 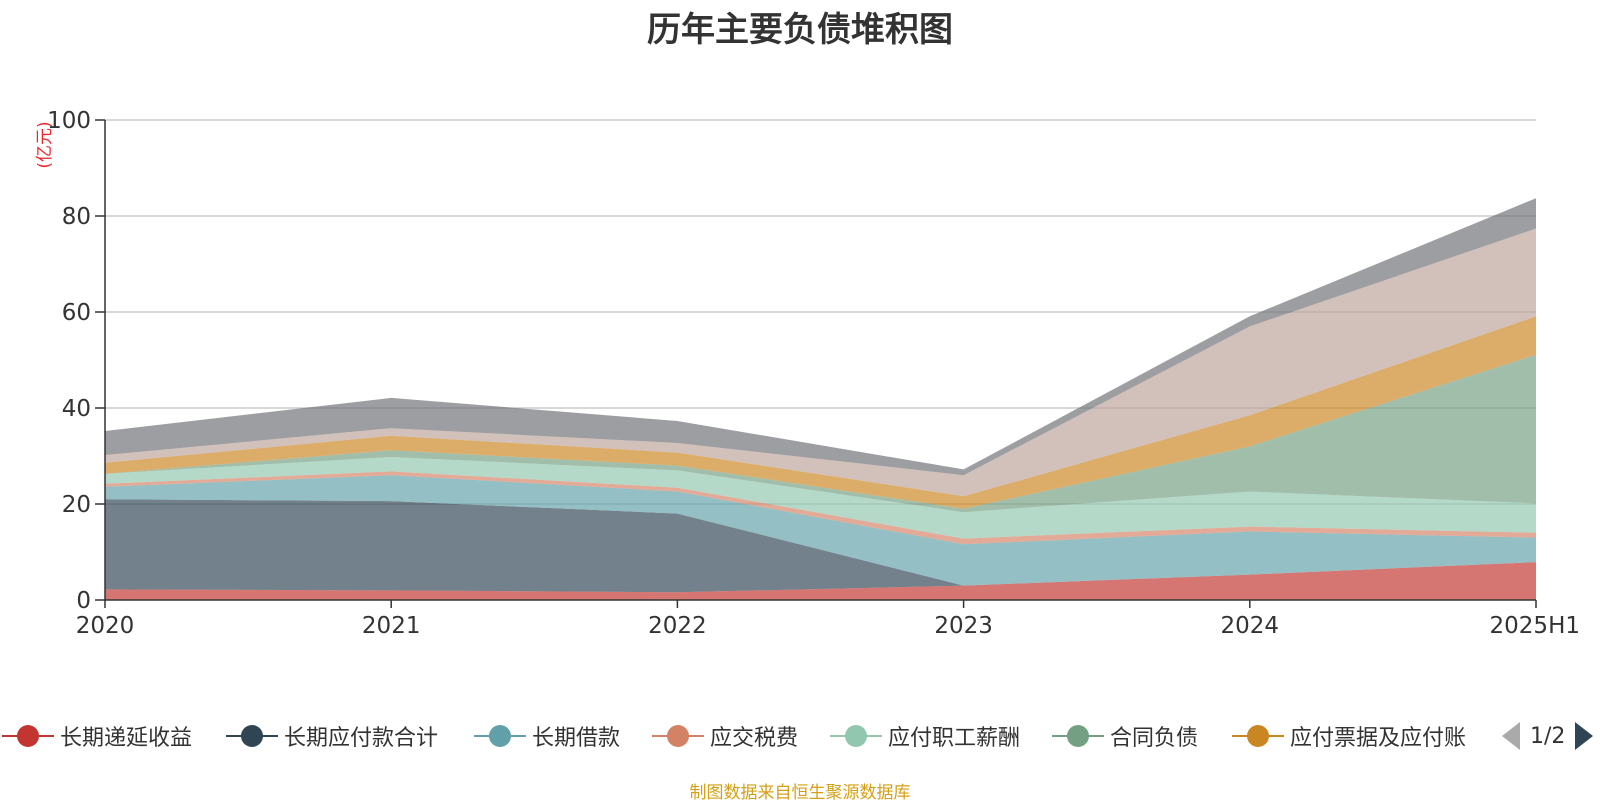 I want to click on x-tick-label: 2021, so click(x=391, y=626).